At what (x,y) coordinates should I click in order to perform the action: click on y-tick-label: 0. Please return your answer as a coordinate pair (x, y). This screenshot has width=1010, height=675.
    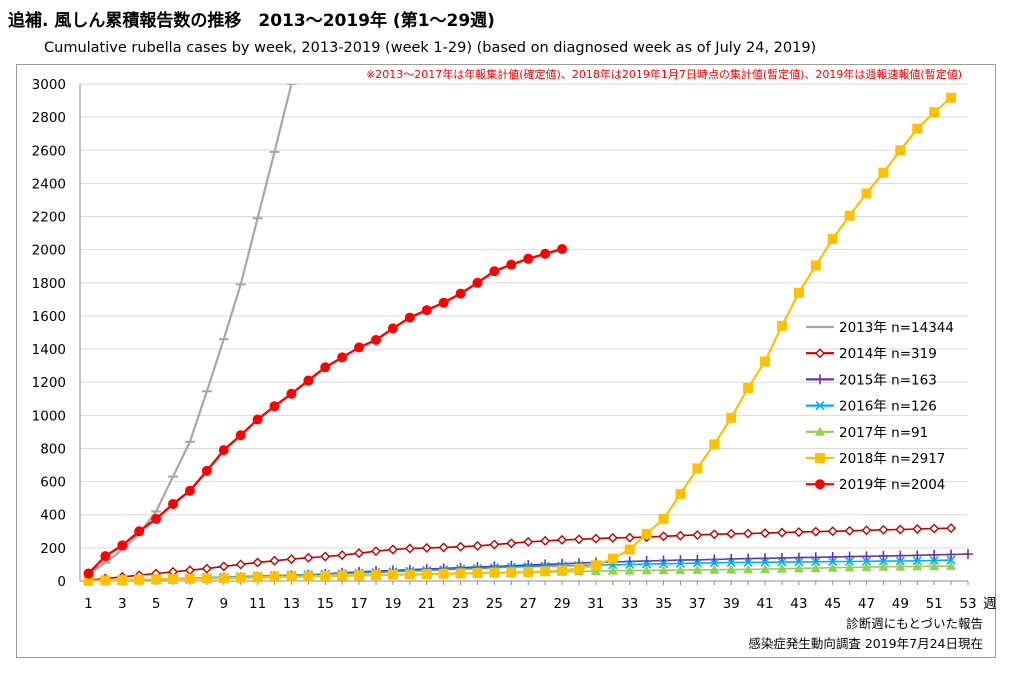
    Looking at the image, I should click on (61, 582).